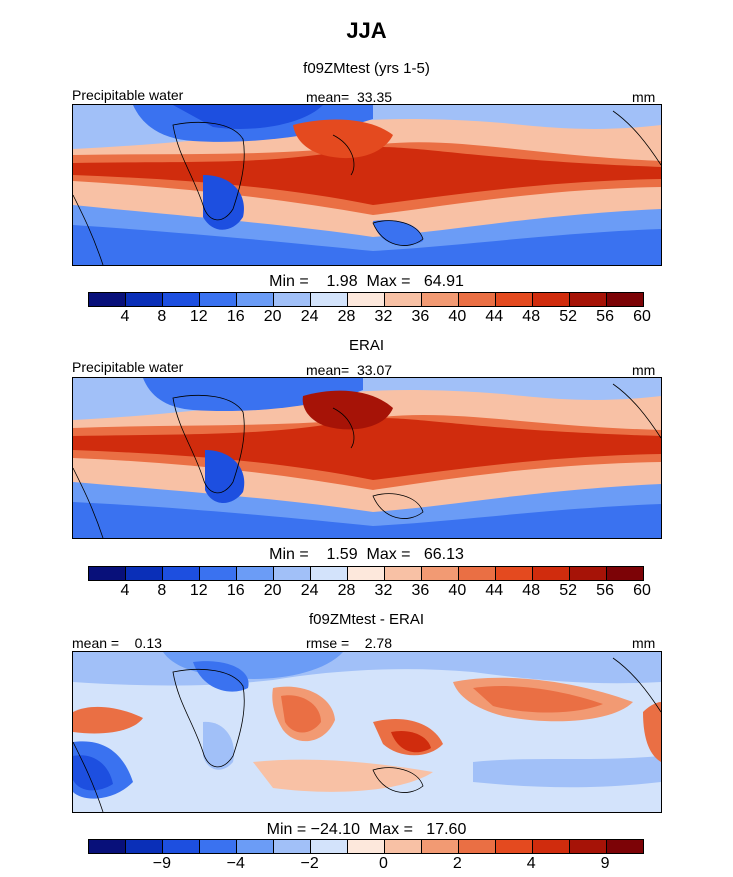 This screenshot has height=877, width=733. Describe the element at coordinates (349, 97) in the screenshot. I see `panel1-mean-label: mean= 33.35` at that location.